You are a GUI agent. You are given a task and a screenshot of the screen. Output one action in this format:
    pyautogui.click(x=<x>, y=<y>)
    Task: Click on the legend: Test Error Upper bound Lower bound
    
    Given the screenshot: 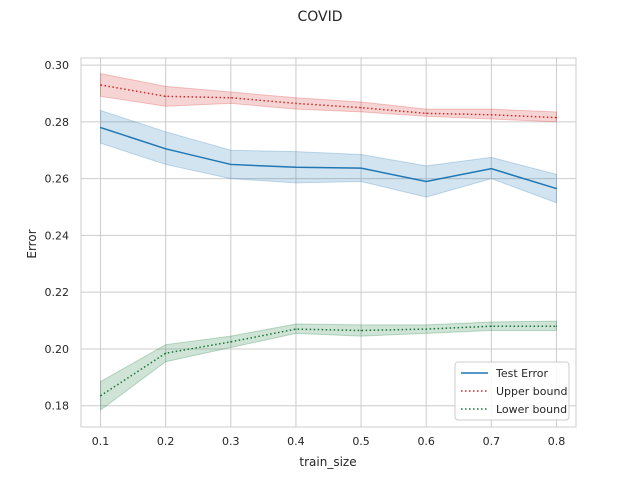 What is the action you would take?
    pyautogui.click(x=512, y=391)
    